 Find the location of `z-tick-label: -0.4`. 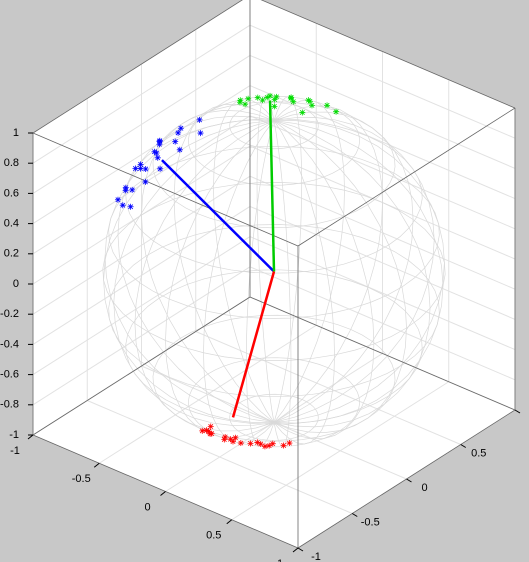

z-tick-label: -0.4 is located at coordinates (9, 344).